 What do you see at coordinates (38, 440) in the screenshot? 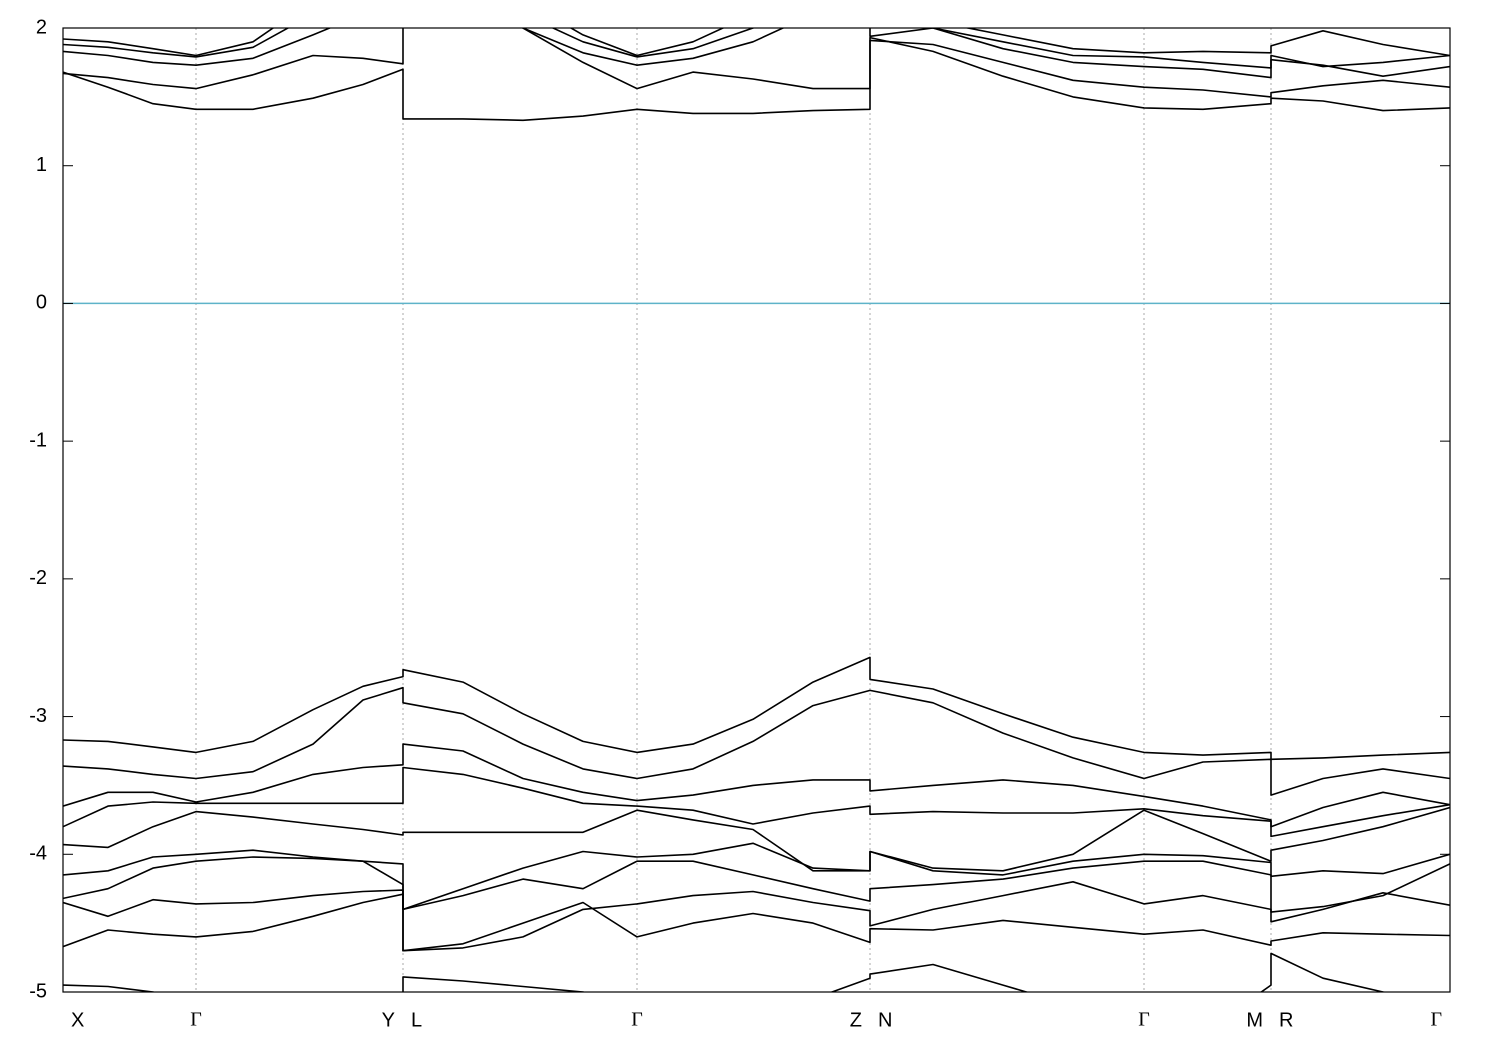
I see `y-tick-label: -1` at bounding box center [38, 440].